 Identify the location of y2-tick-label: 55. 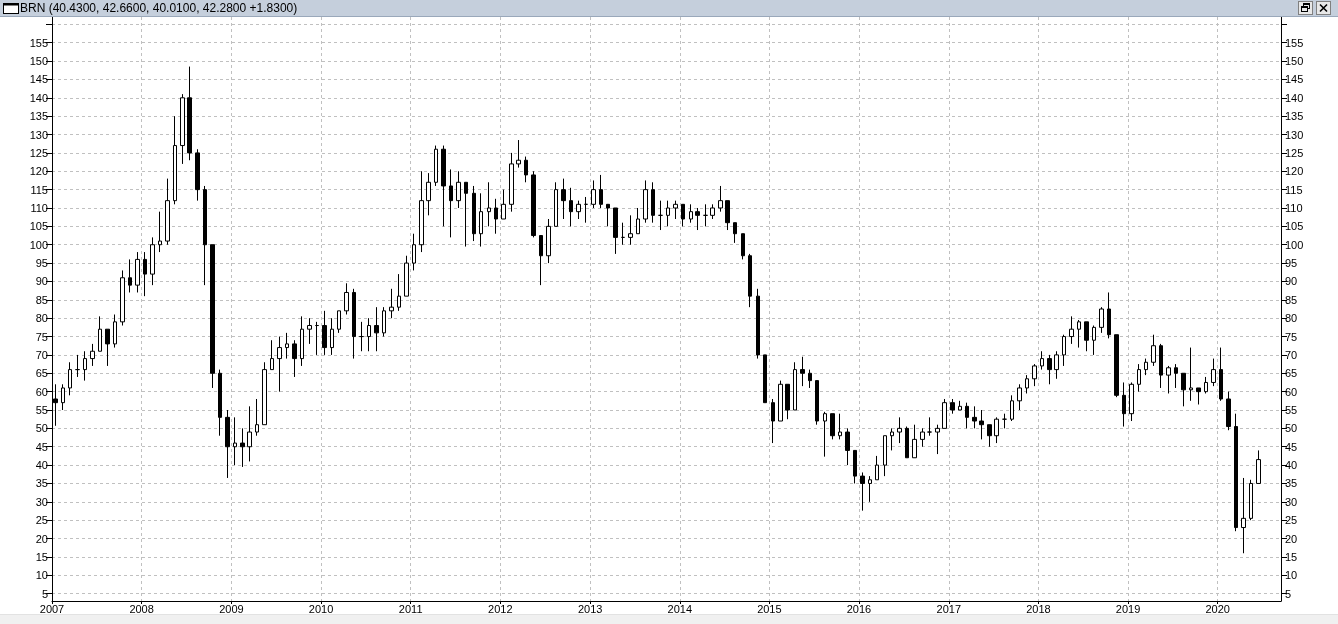
(1291, 410).